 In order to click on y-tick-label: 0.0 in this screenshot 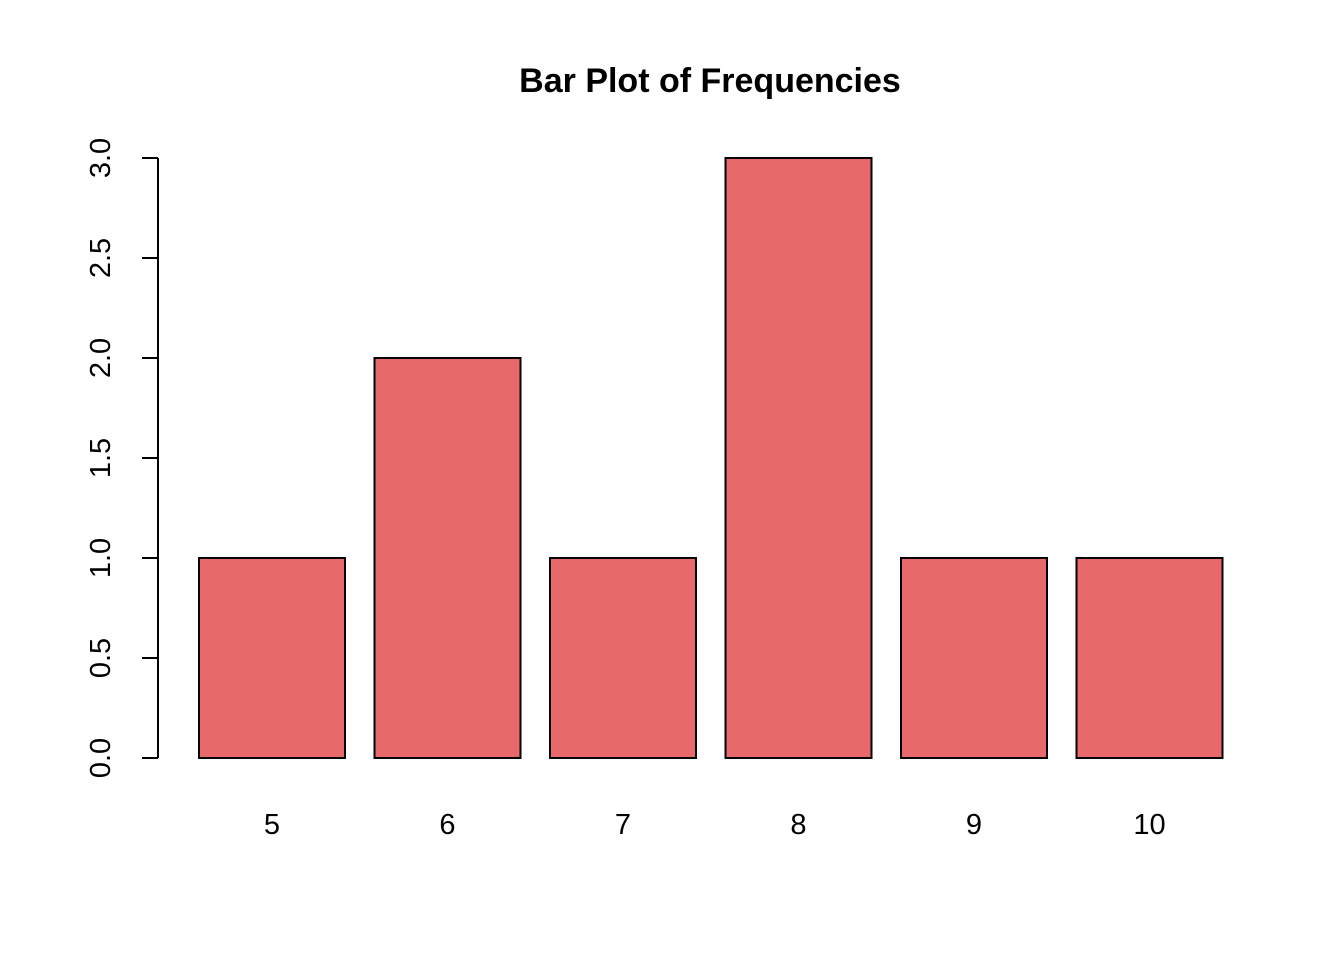, I will do `click(101, 758)`.